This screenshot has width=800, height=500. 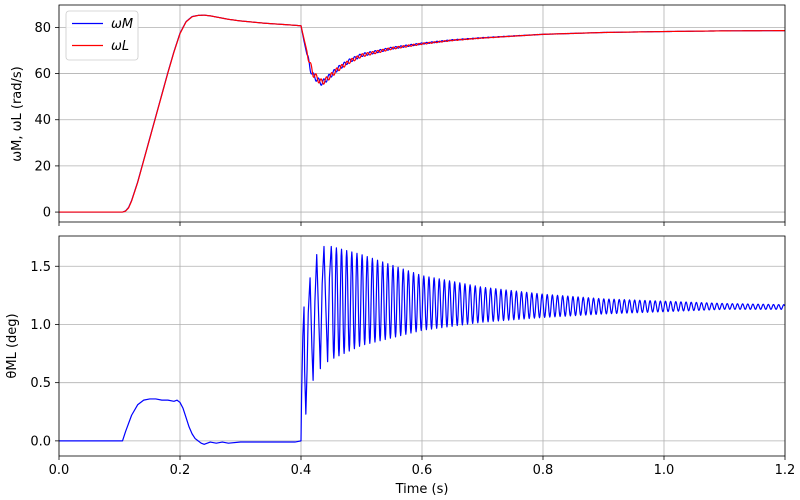 What do you see at coordinates (180, 470) in the screenshot?
I see `angle-xtick-label: 0.2` at bounding box center [180, 470].